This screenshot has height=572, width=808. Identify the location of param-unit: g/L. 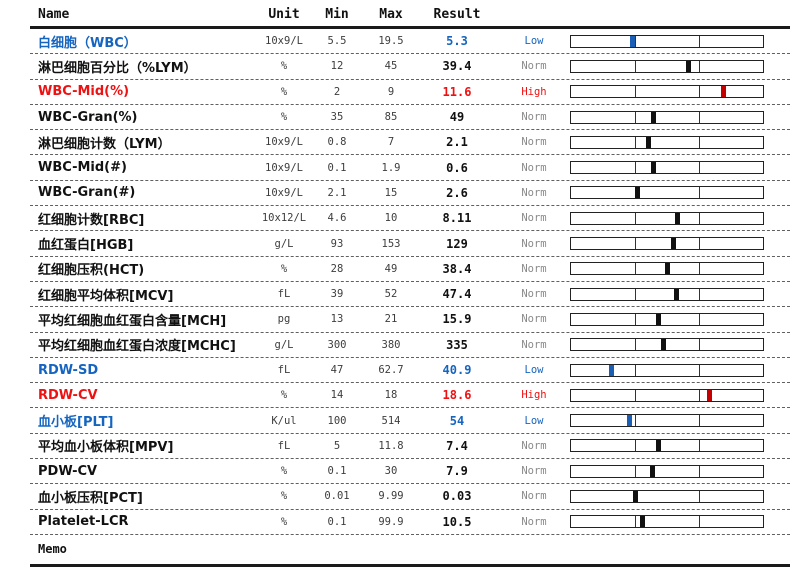
(284, 243).